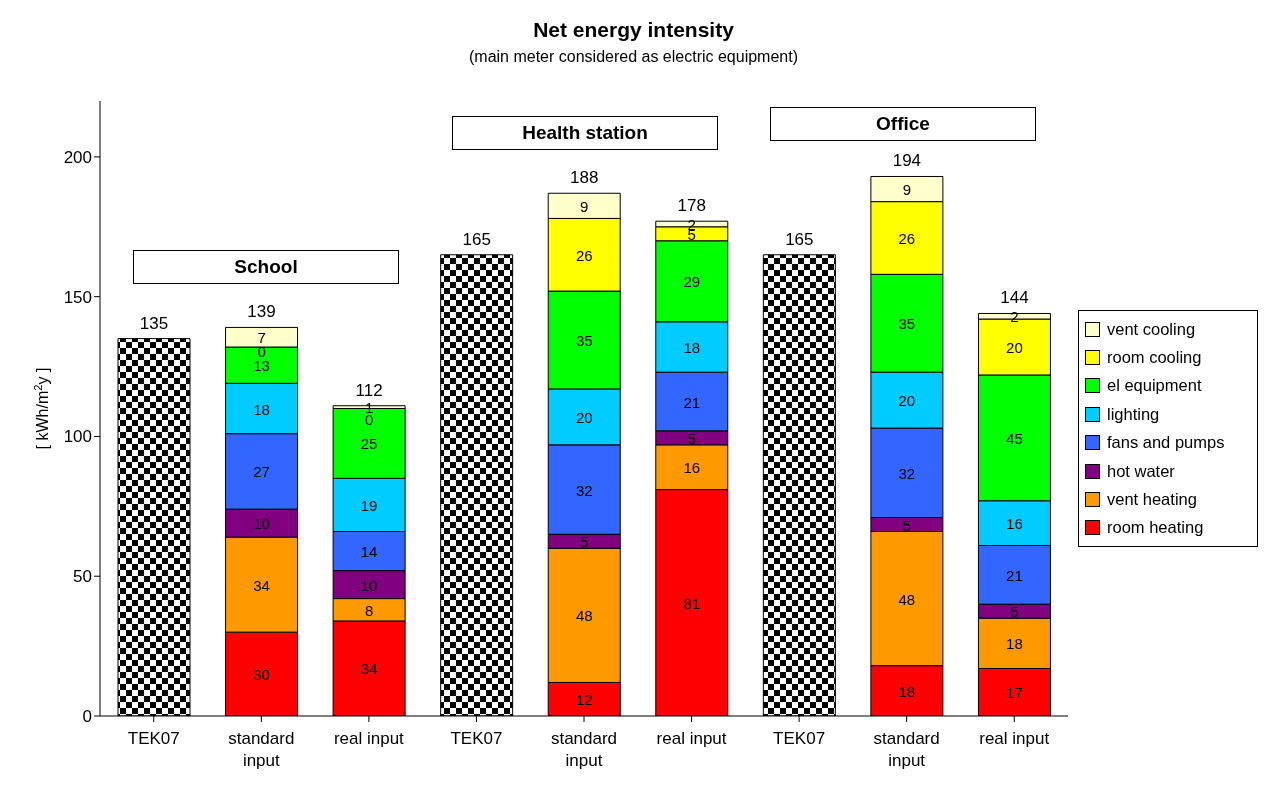  What do you see at coordinates (369, 444) in the screenshot?
I see `data-label: 25` at bounding box center [369, 444].